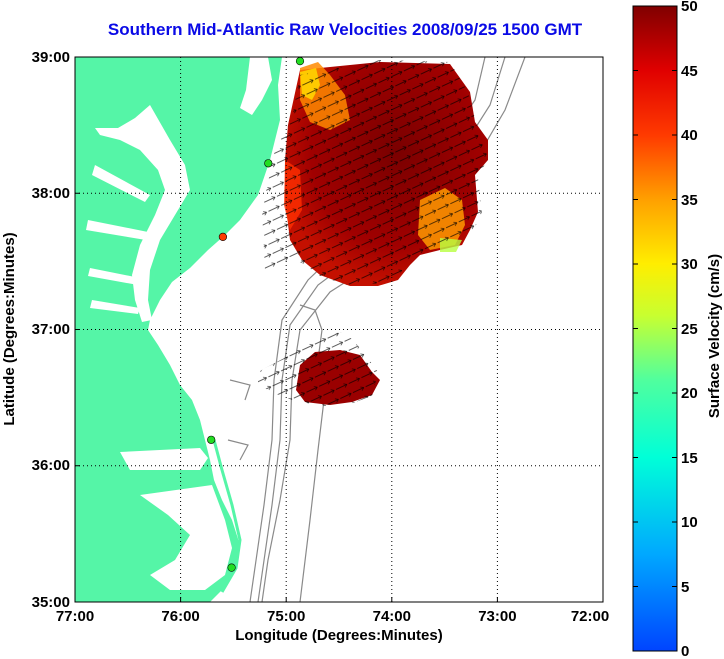 This screenshot has width=724, height=659. What do you see at coordinates (142, 213) in the screenshot?
I see `chesapeake-bay` at bounding box center [142, 213].